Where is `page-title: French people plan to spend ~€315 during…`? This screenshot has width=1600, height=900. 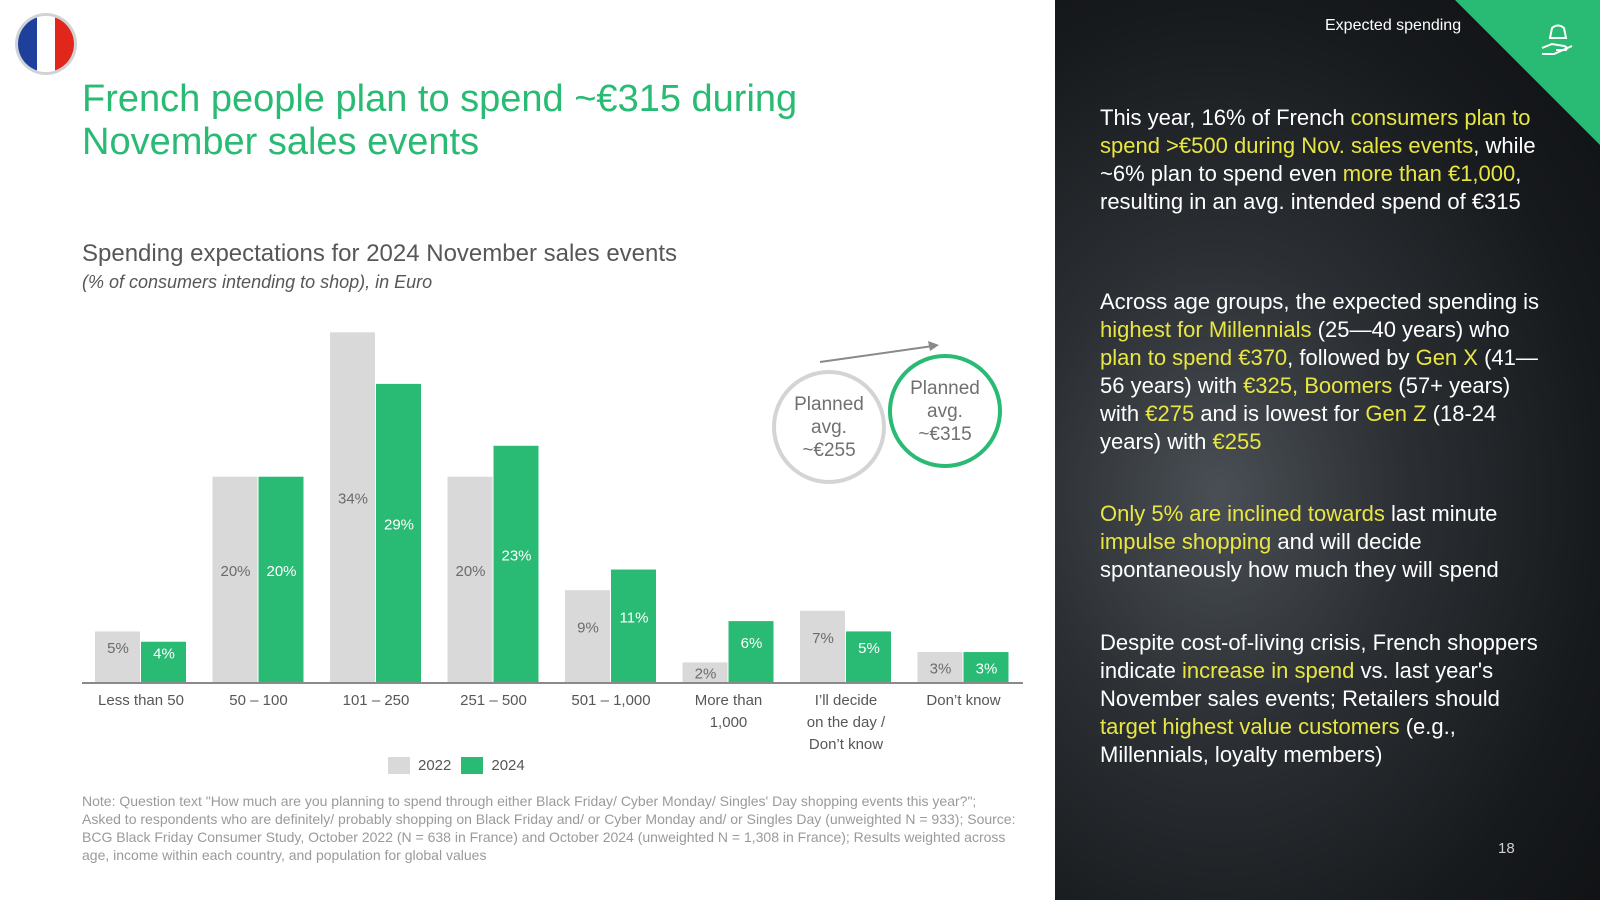
page-title: French people plan to spend ~€315 during… is located at coordinates (440, 120).